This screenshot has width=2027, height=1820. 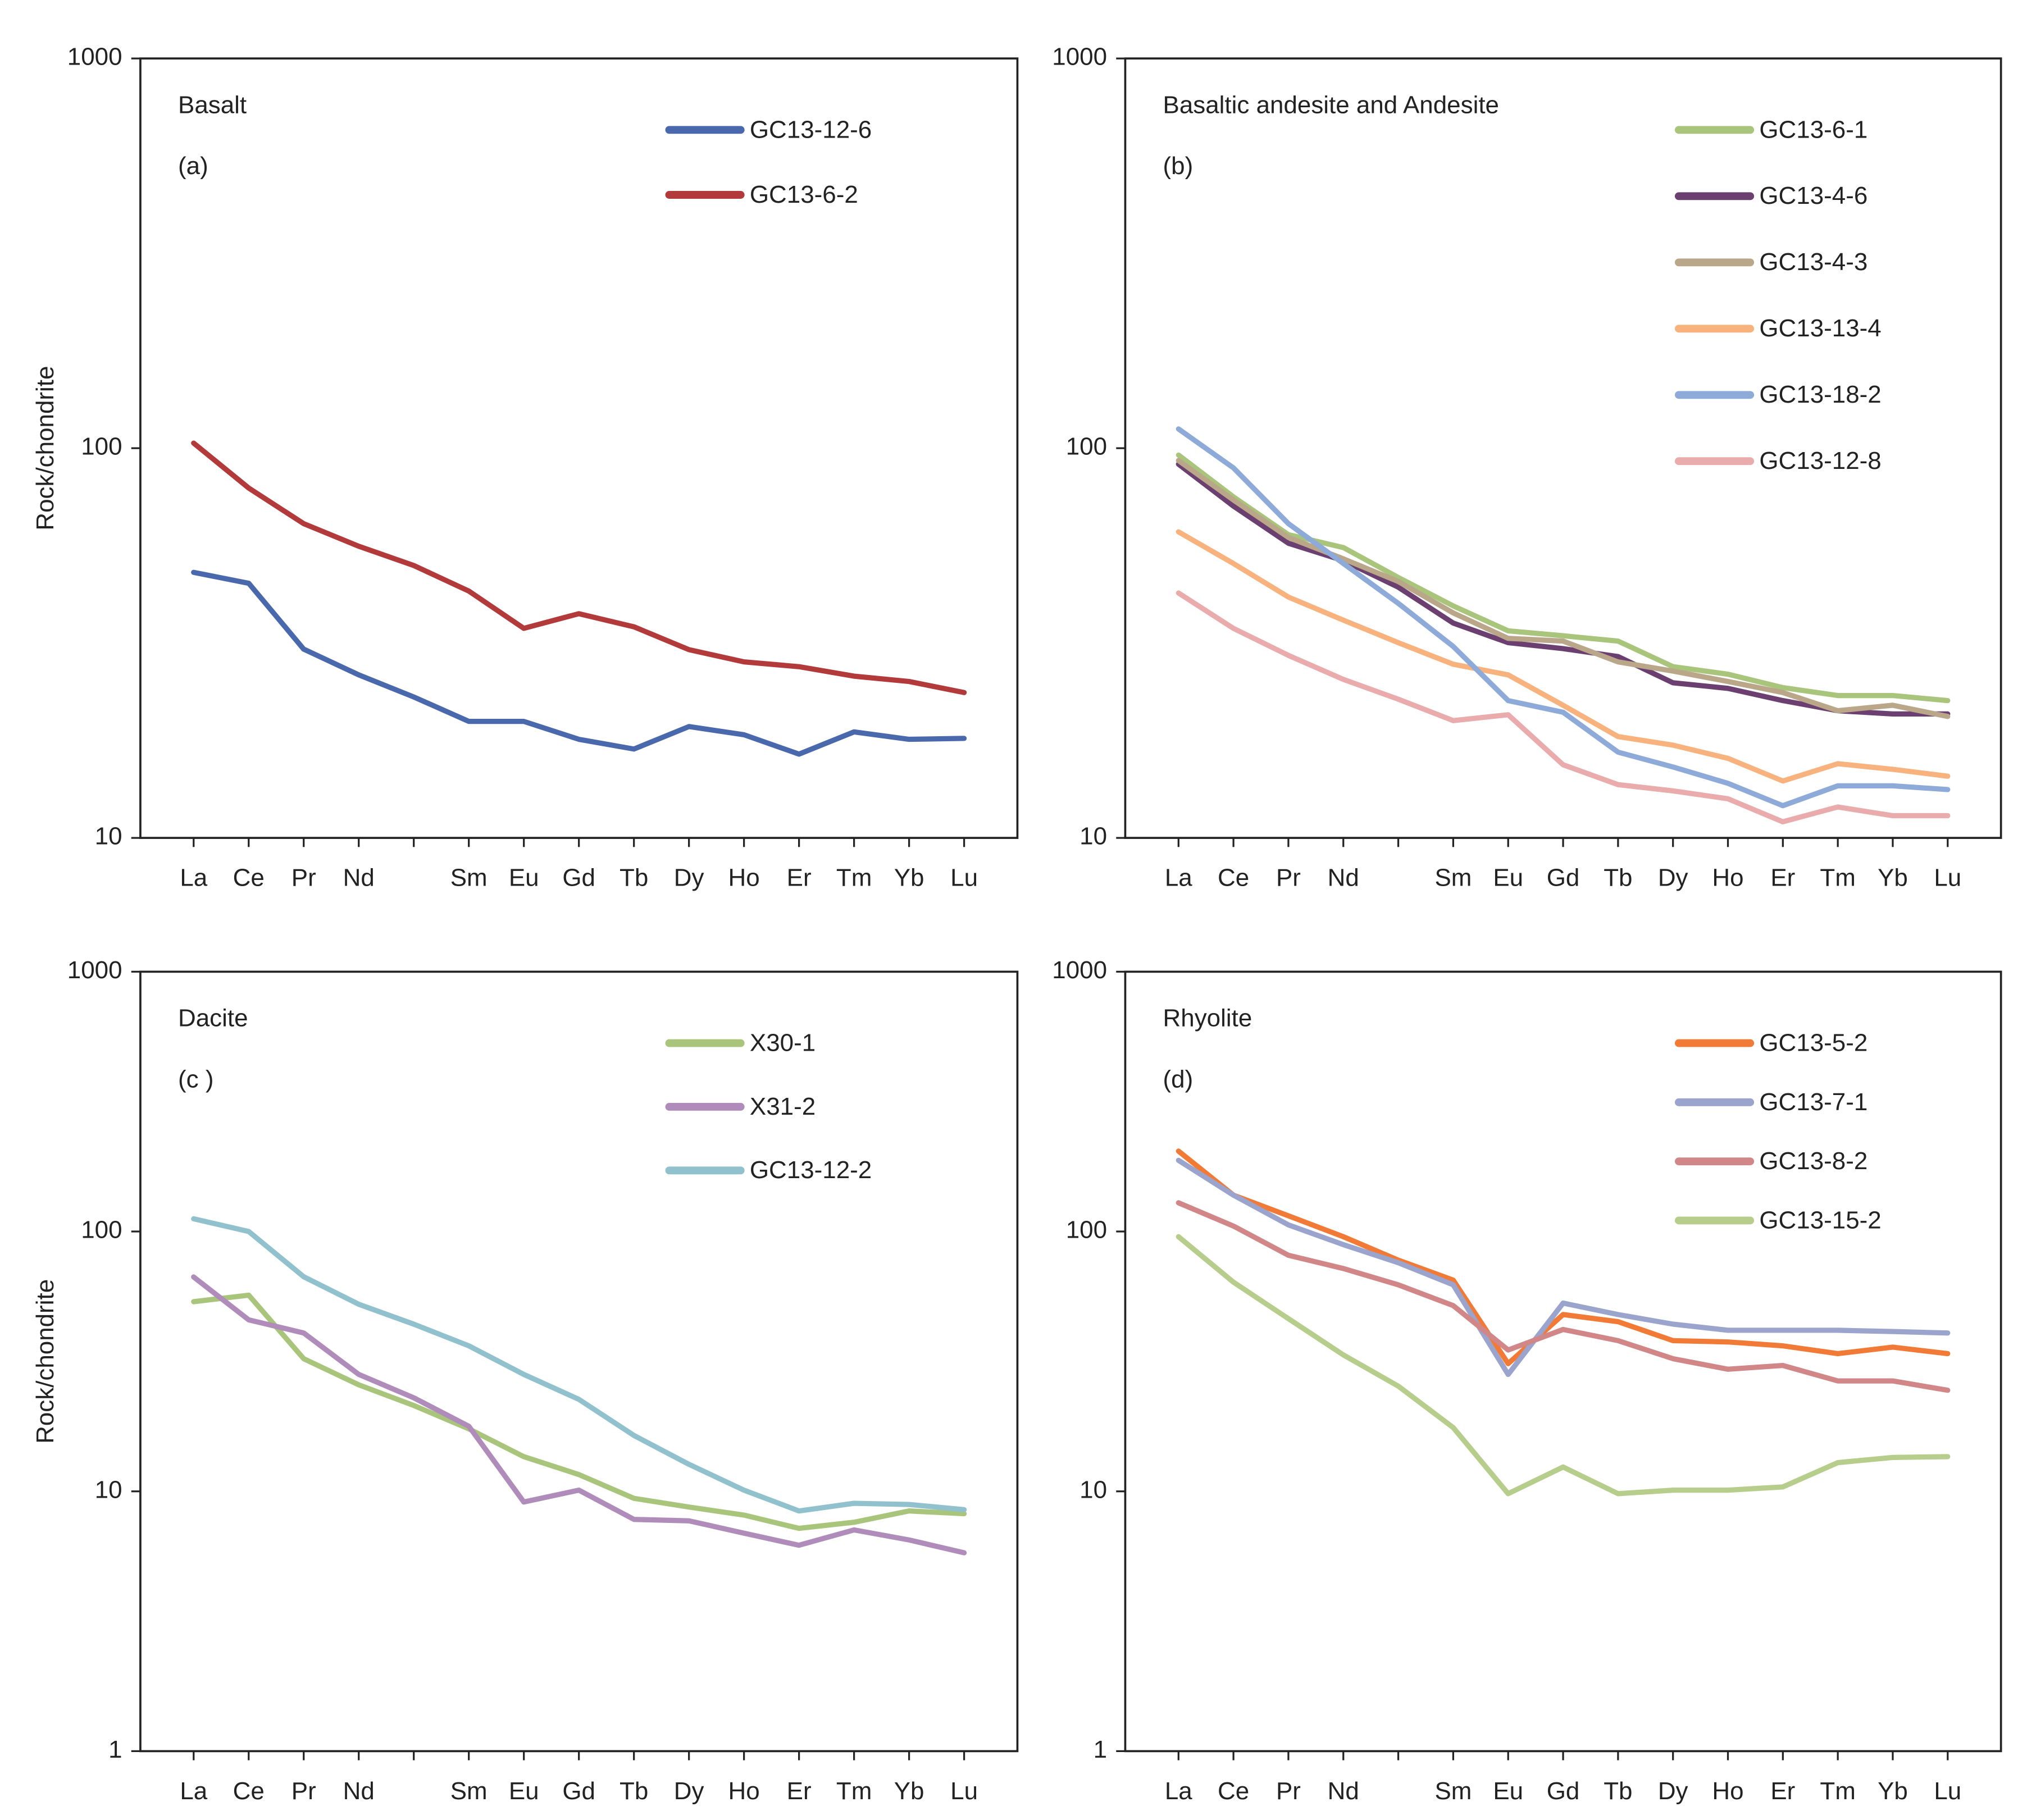 I want to click on legend-label: GC13-15-2, so click(x=1820, y=1220).